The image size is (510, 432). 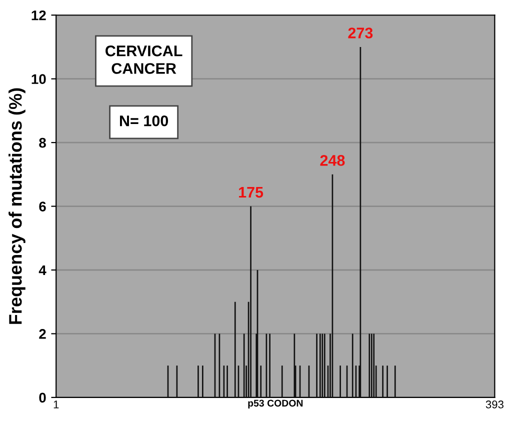 I want to click on y-tick-label: 10, so click(x=39, y=79).